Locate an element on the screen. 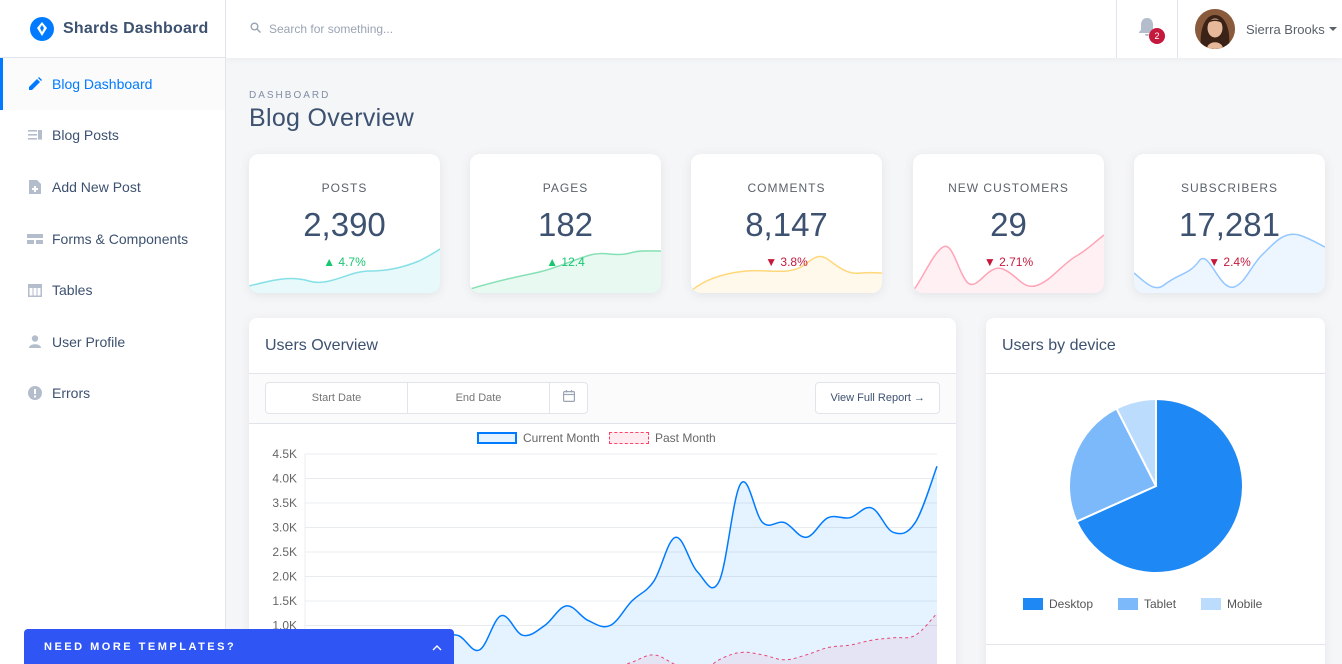 This screenshot has height=664, width=1342. card-toolbar: View Full Report → is located at coordinates (602, 399).